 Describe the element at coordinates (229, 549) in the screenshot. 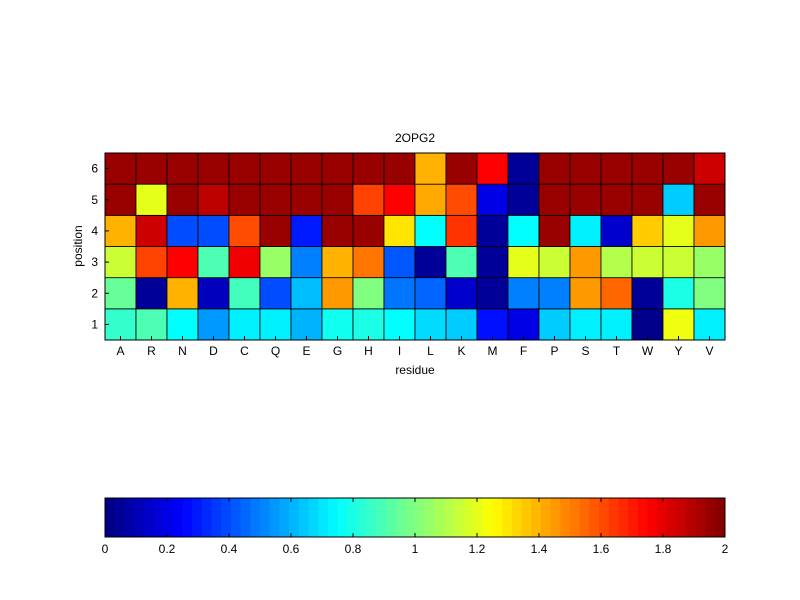

I see `colorbar-tick-label: 0.4` at that location.